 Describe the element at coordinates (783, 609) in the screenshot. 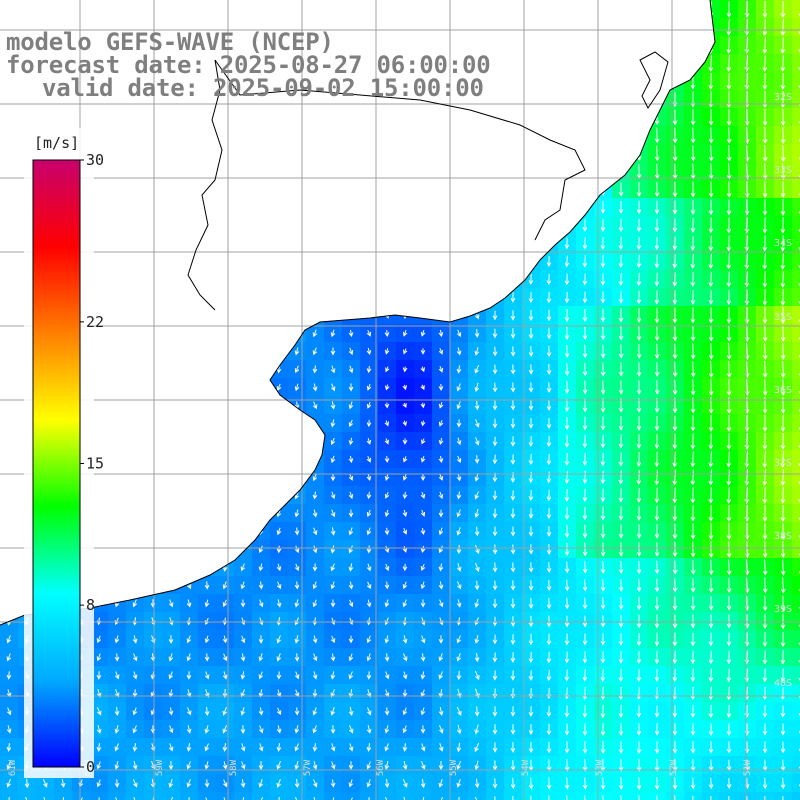

I see `latitude-label: 39S` at that location.